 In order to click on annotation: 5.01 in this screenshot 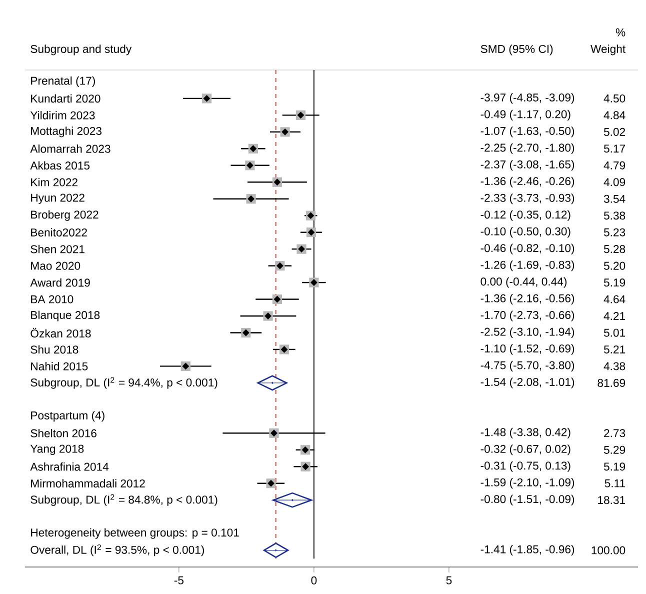, I will do `click(615, 332)`.